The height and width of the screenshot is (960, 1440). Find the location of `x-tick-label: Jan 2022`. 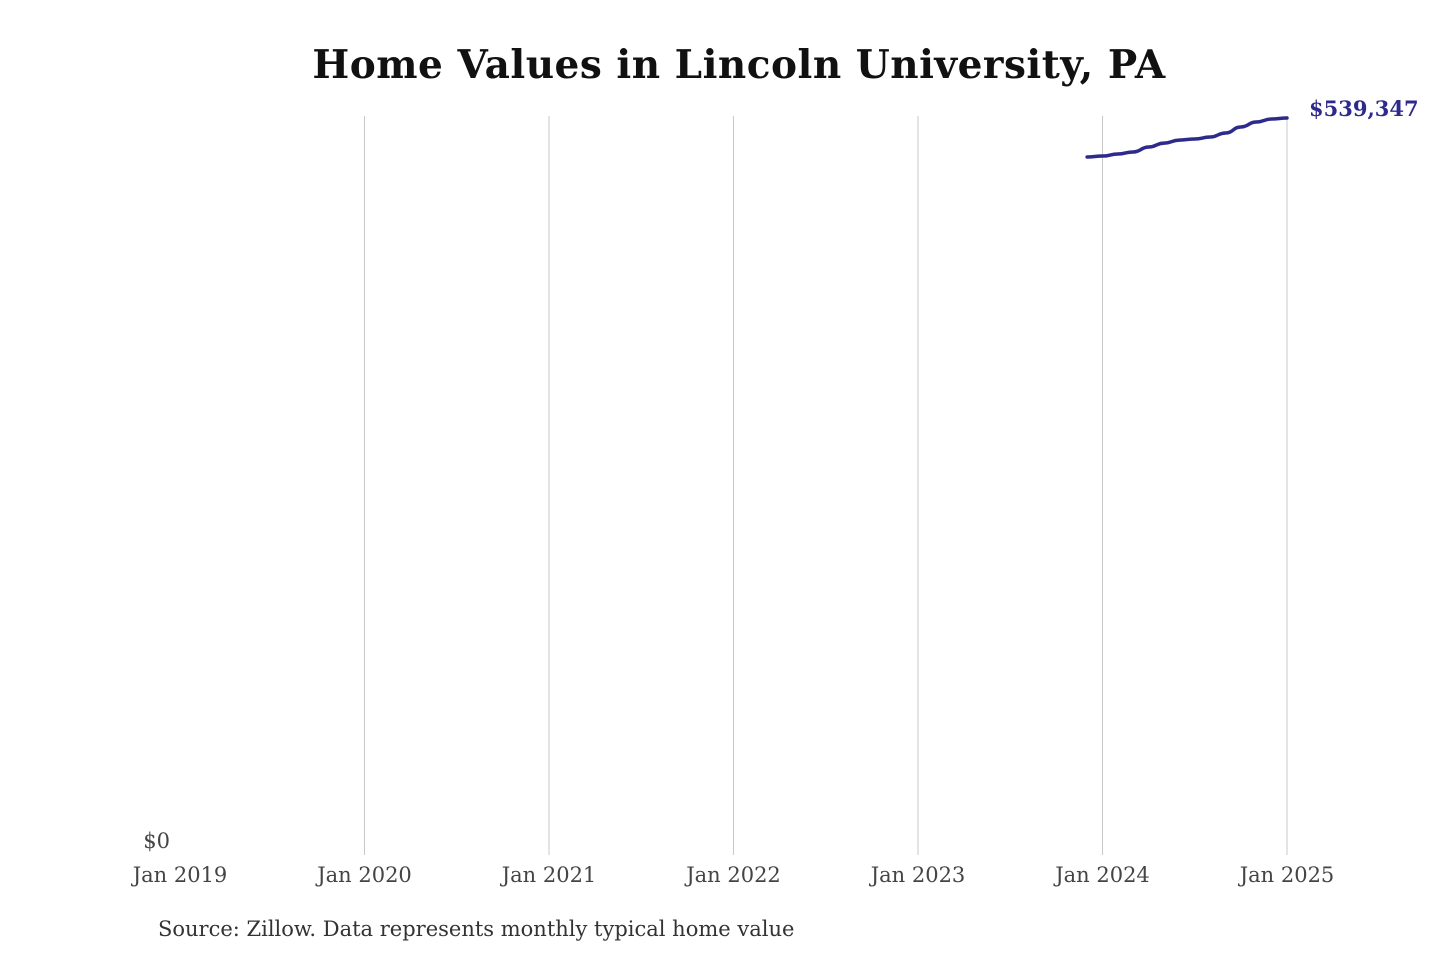

x-tick-label: Jan 2022 is located at coordinates (732, 875).